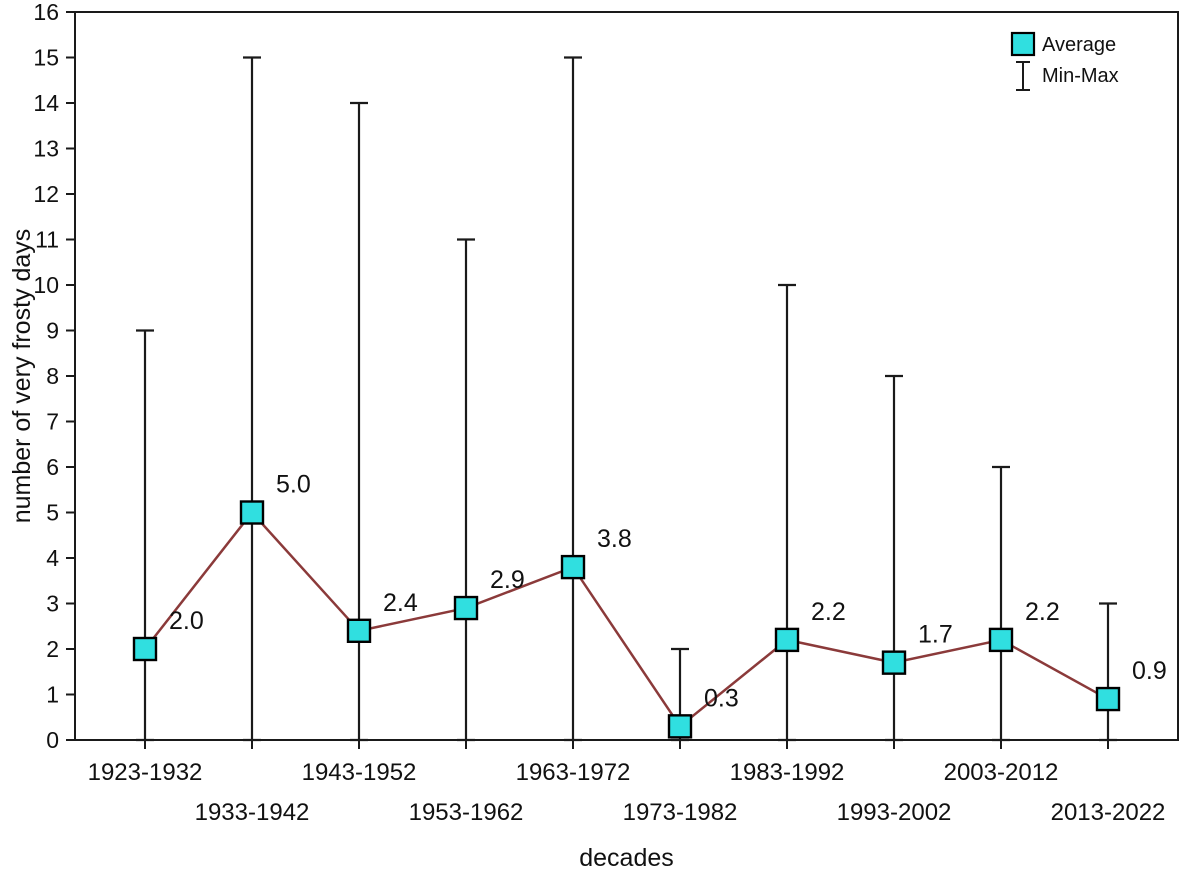 The image size is (1186, 889). I want to click on x-axis-category-label: 2003-2012, so click(1001, 772).